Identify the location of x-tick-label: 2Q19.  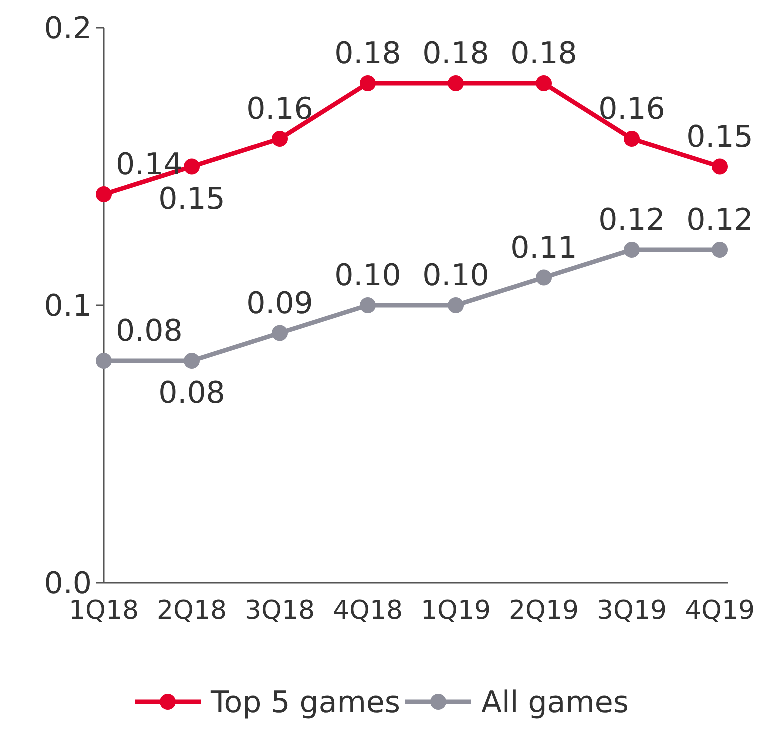
(544, 611).